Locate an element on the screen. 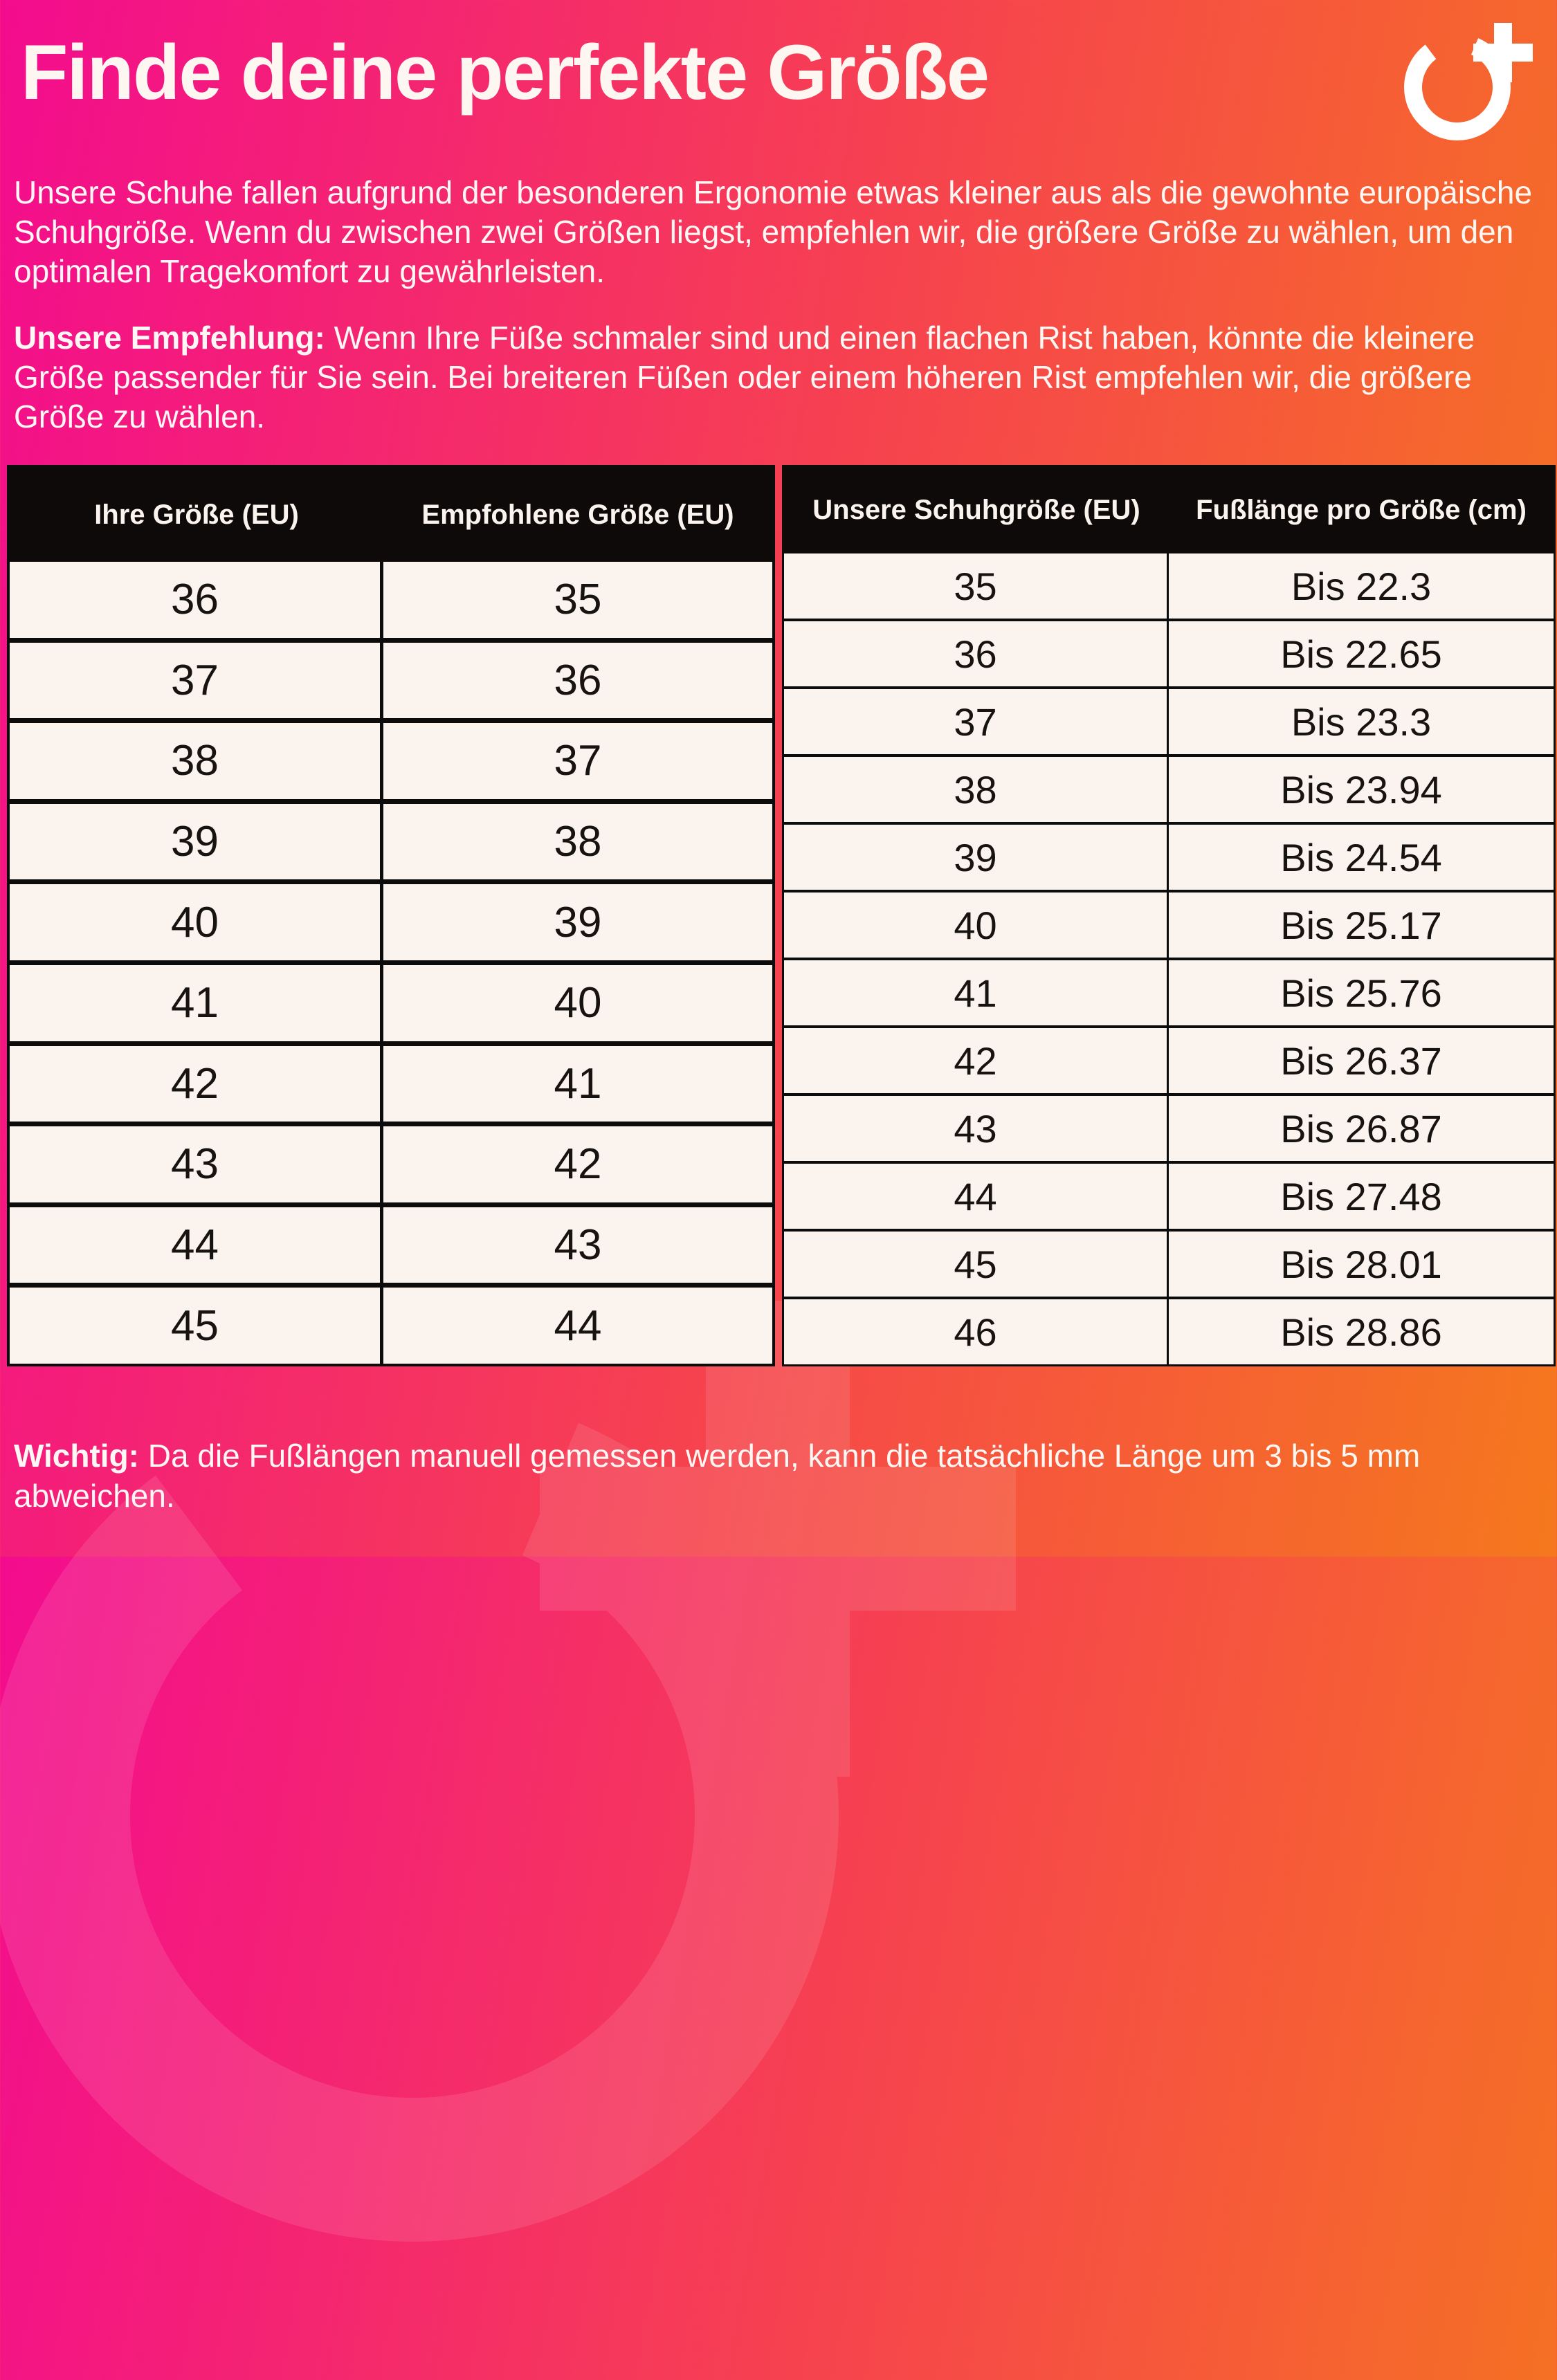 Image resolution: width=1557 pixels, height=2380 pixels. table-row: 44 Bis 27.48 is located at coordinates (1169, 1195).